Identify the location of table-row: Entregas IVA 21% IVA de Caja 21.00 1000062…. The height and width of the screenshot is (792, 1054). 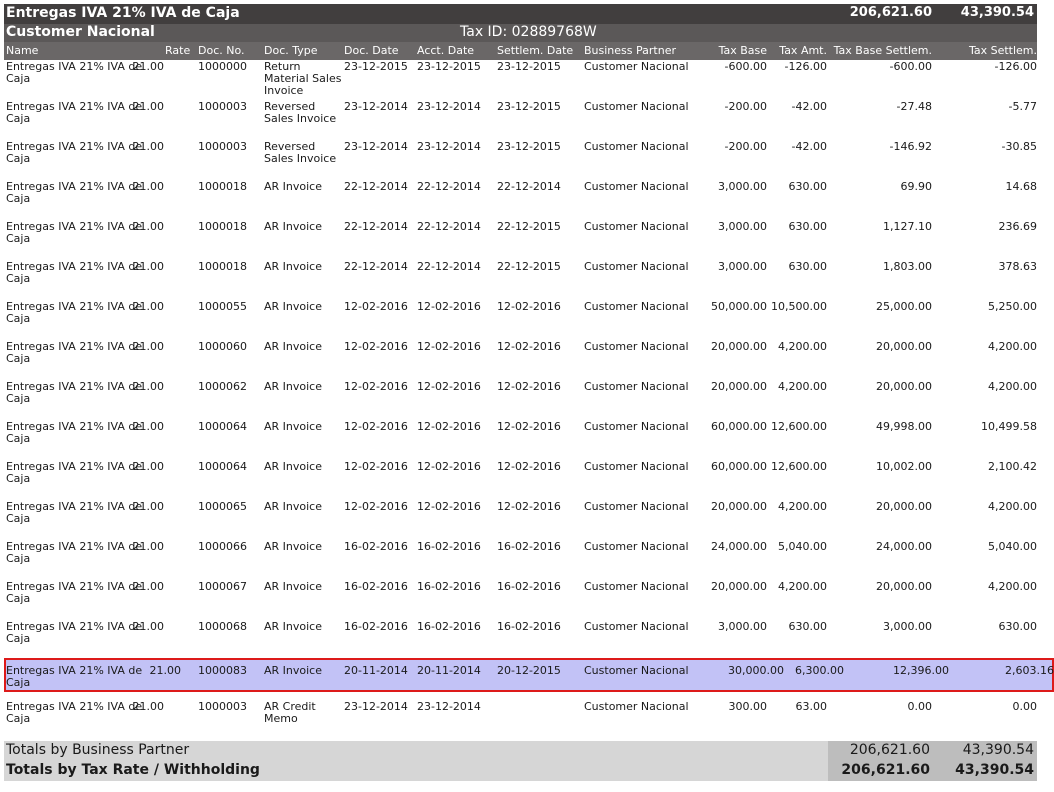
(520, 400).